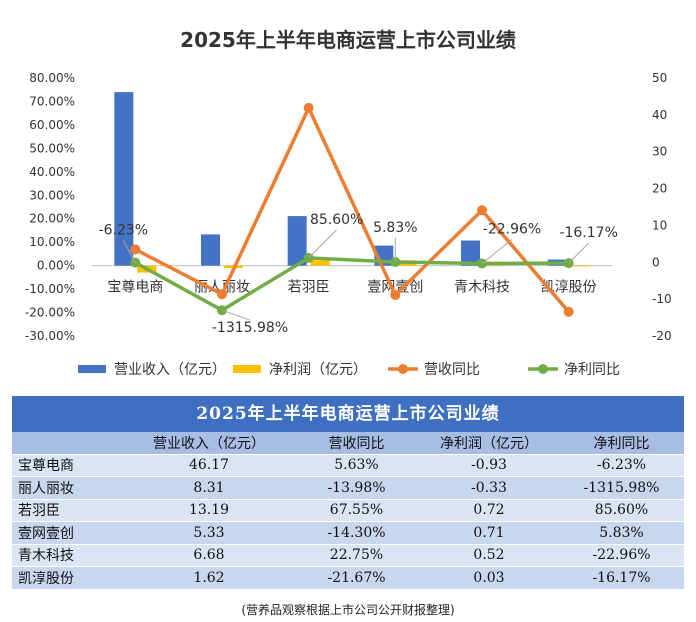 Image resolution: width=696 pixels, height=622 pixels. I want to click on table-header: 营收同比, so click(356, 443).